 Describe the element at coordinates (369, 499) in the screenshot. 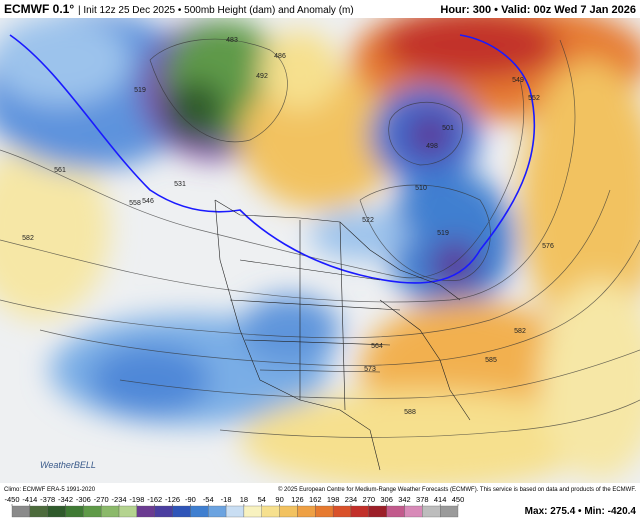

I see `colorbar-tick-label: 270` at that location.